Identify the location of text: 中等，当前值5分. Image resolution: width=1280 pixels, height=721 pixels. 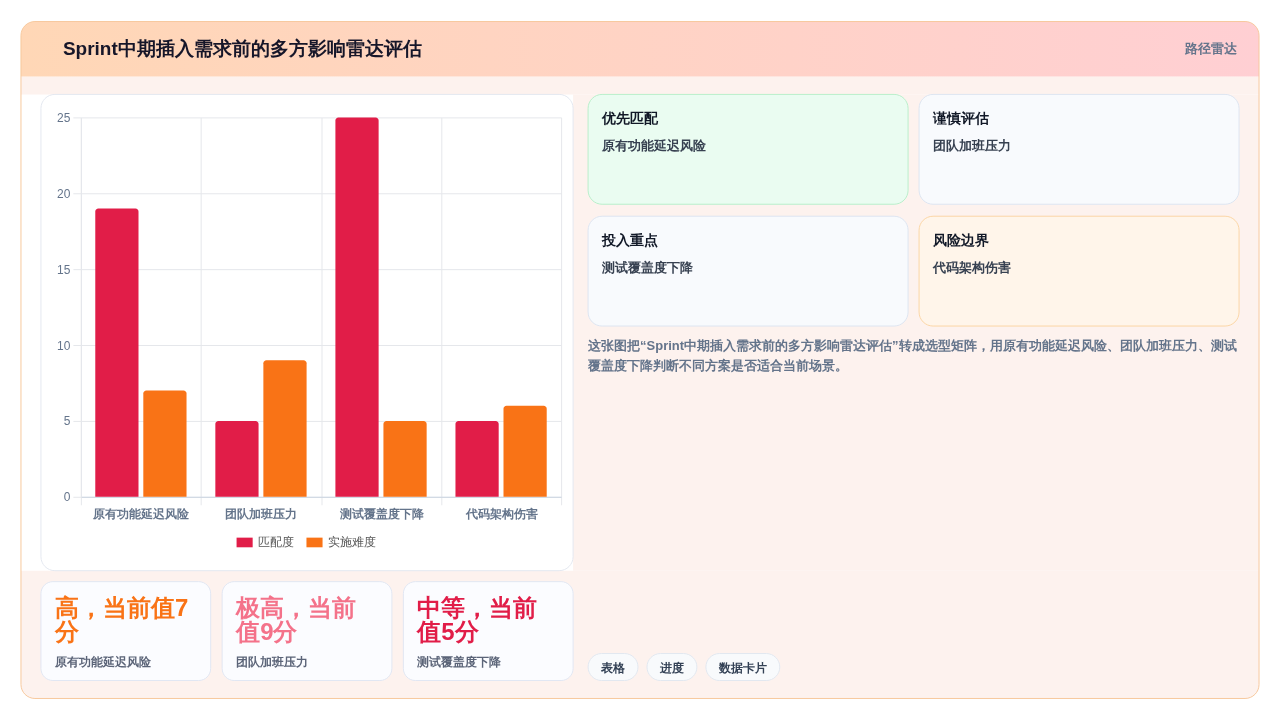
(477, 619).